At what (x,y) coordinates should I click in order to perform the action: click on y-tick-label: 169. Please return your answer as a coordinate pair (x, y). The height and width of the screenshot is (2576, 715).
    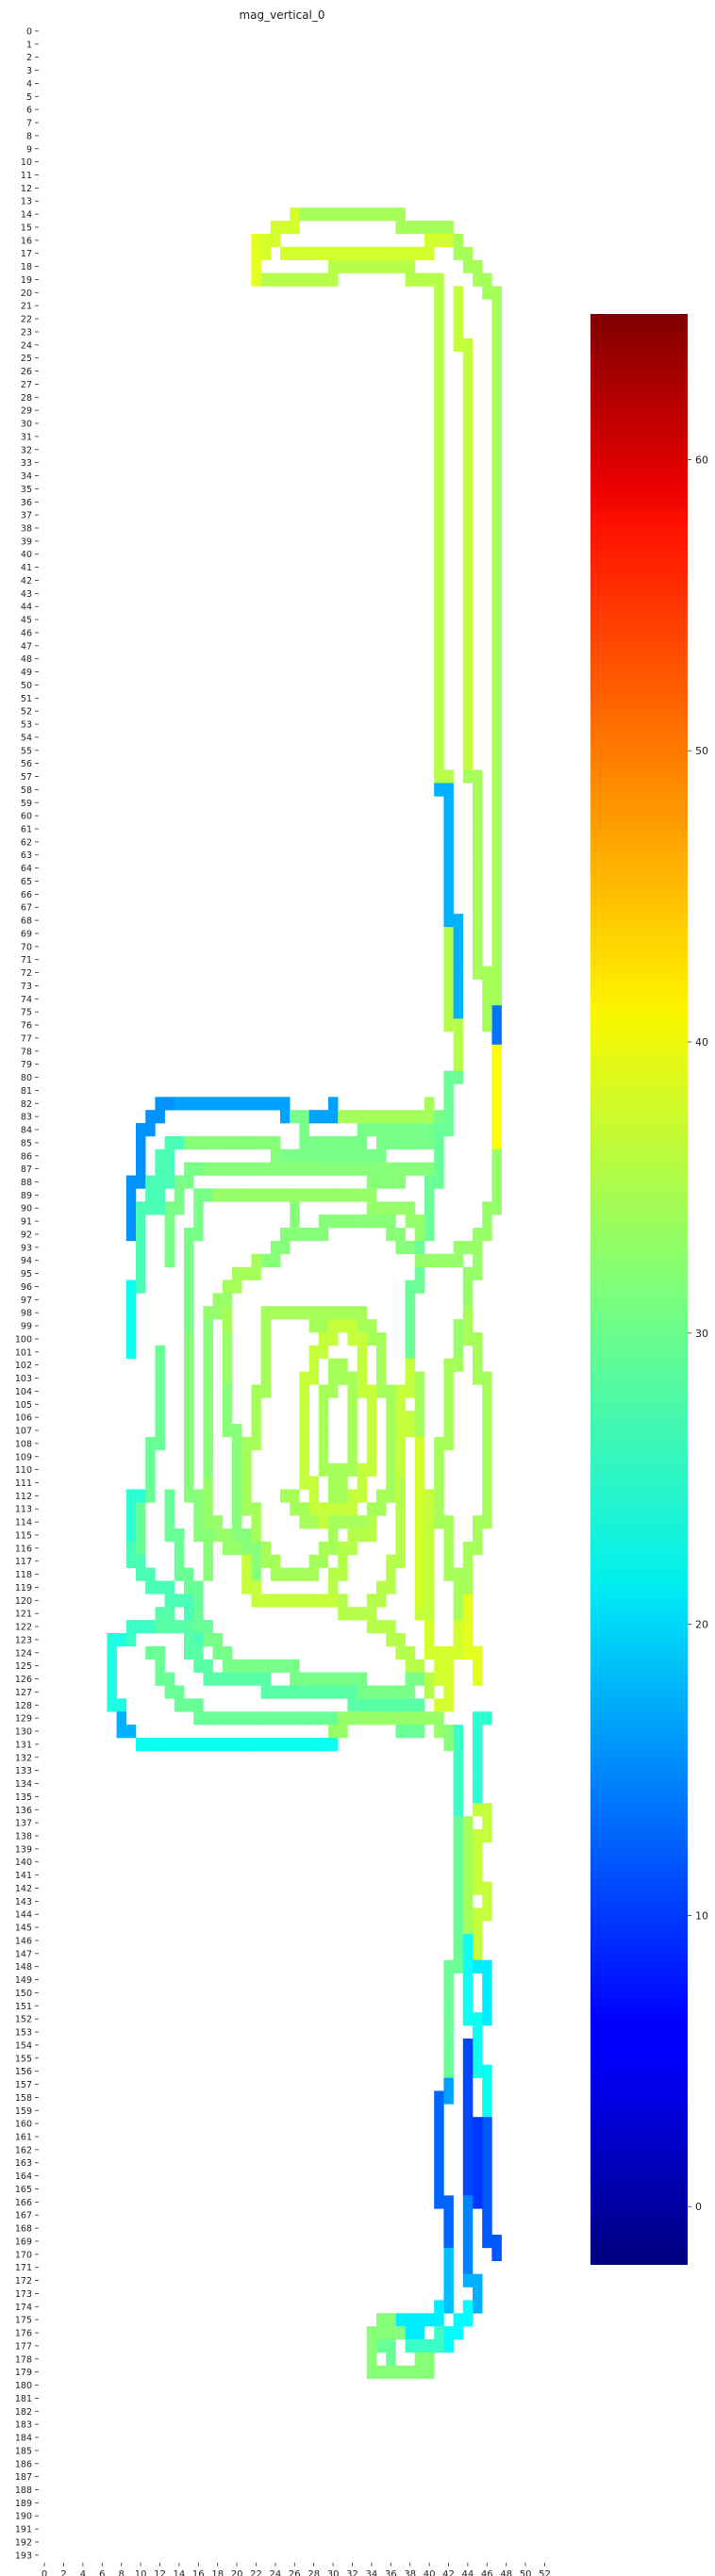
    Looking at the image, I should click on (23, 2242).